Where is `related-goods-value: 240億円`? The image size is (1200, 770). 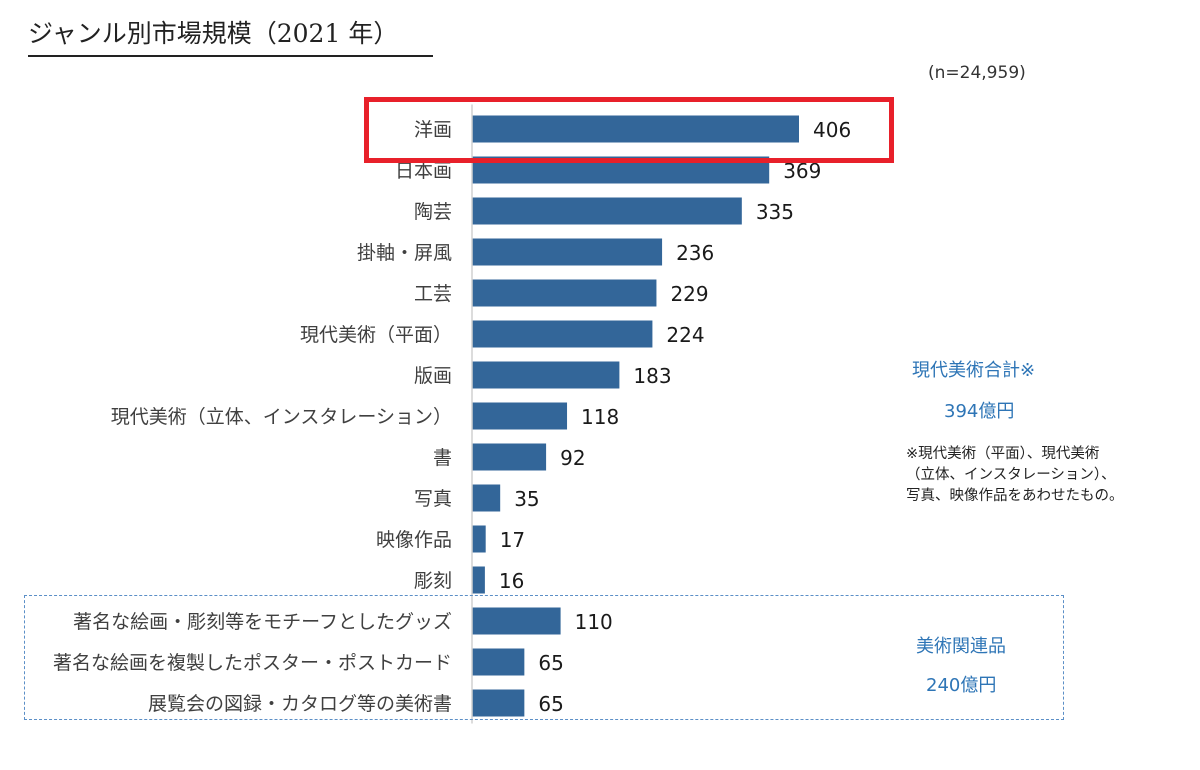 related-goods-value: 240億円 is located at coordinates (961, 685).